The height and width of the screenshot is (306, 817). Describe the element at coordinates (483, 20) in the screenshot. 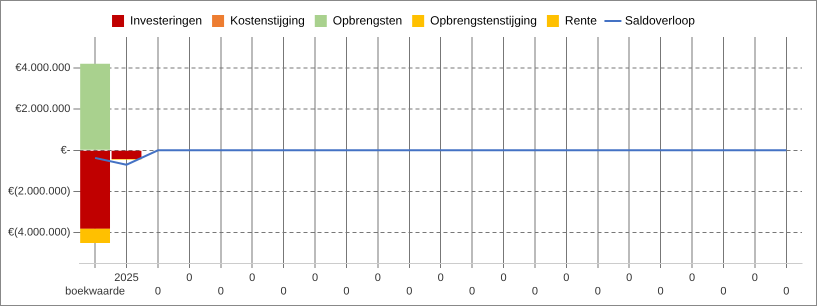

I see `legend-label: Opbrengstenstijging` at that location.